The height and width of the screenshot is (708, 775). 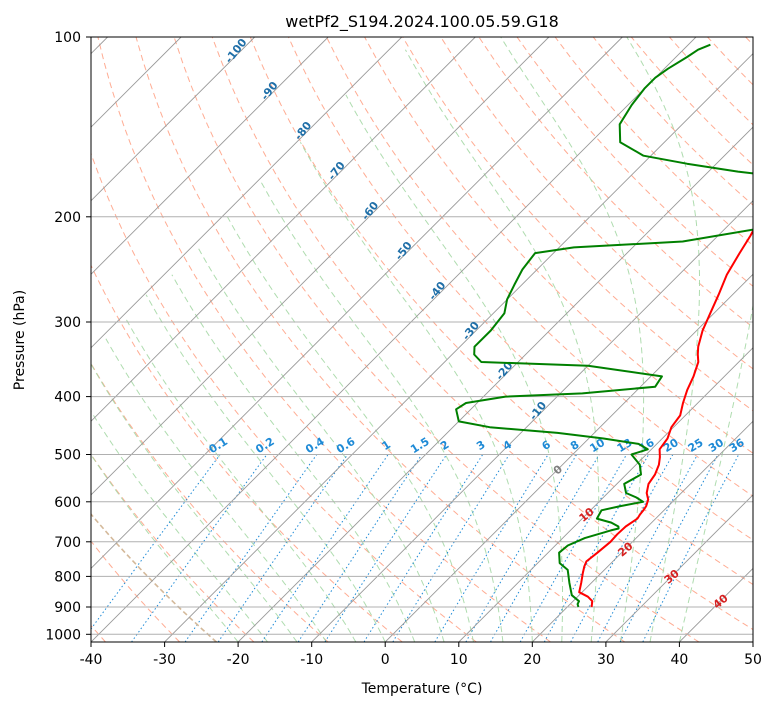 I want to click on x-tick-label: -40, so click(x=91, y=660).